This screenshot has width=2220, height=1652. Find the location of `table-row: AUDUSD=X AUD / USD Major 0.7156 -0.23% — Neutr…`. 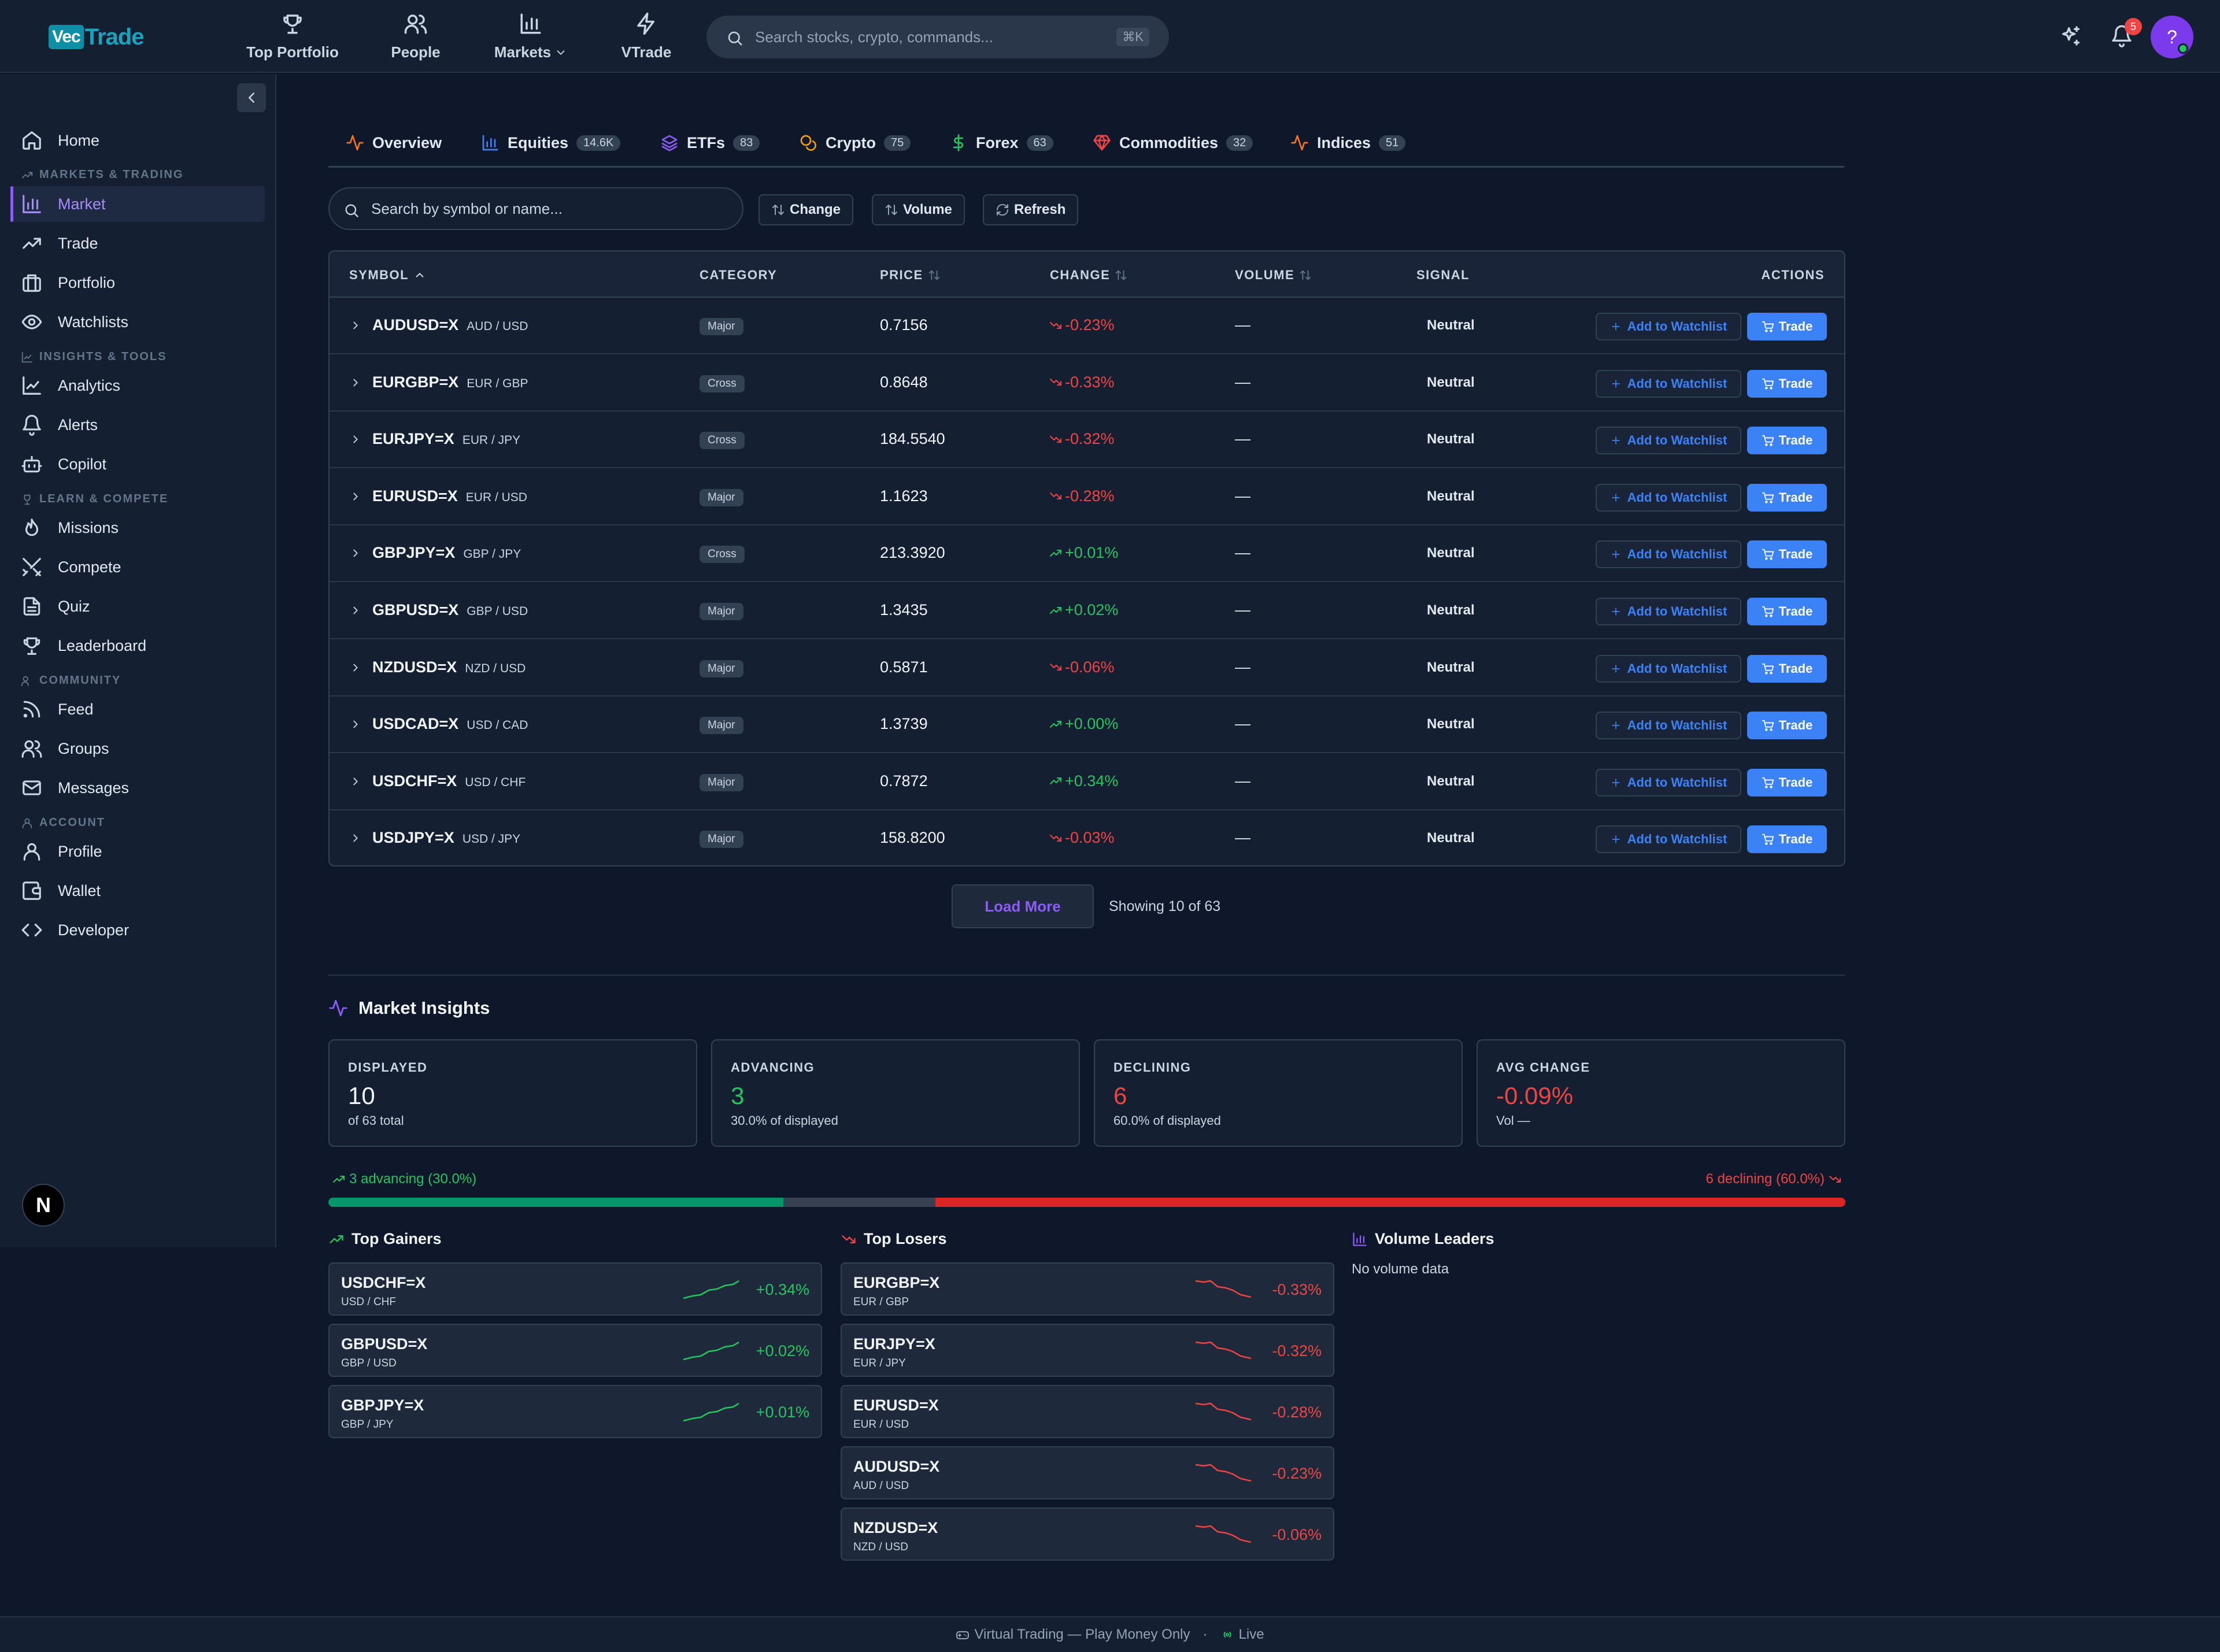

table-row: AUDUSD=X AUD / USD Major 0.7156 -0.23% — Neutr… is located at coordinates (1087, 326).